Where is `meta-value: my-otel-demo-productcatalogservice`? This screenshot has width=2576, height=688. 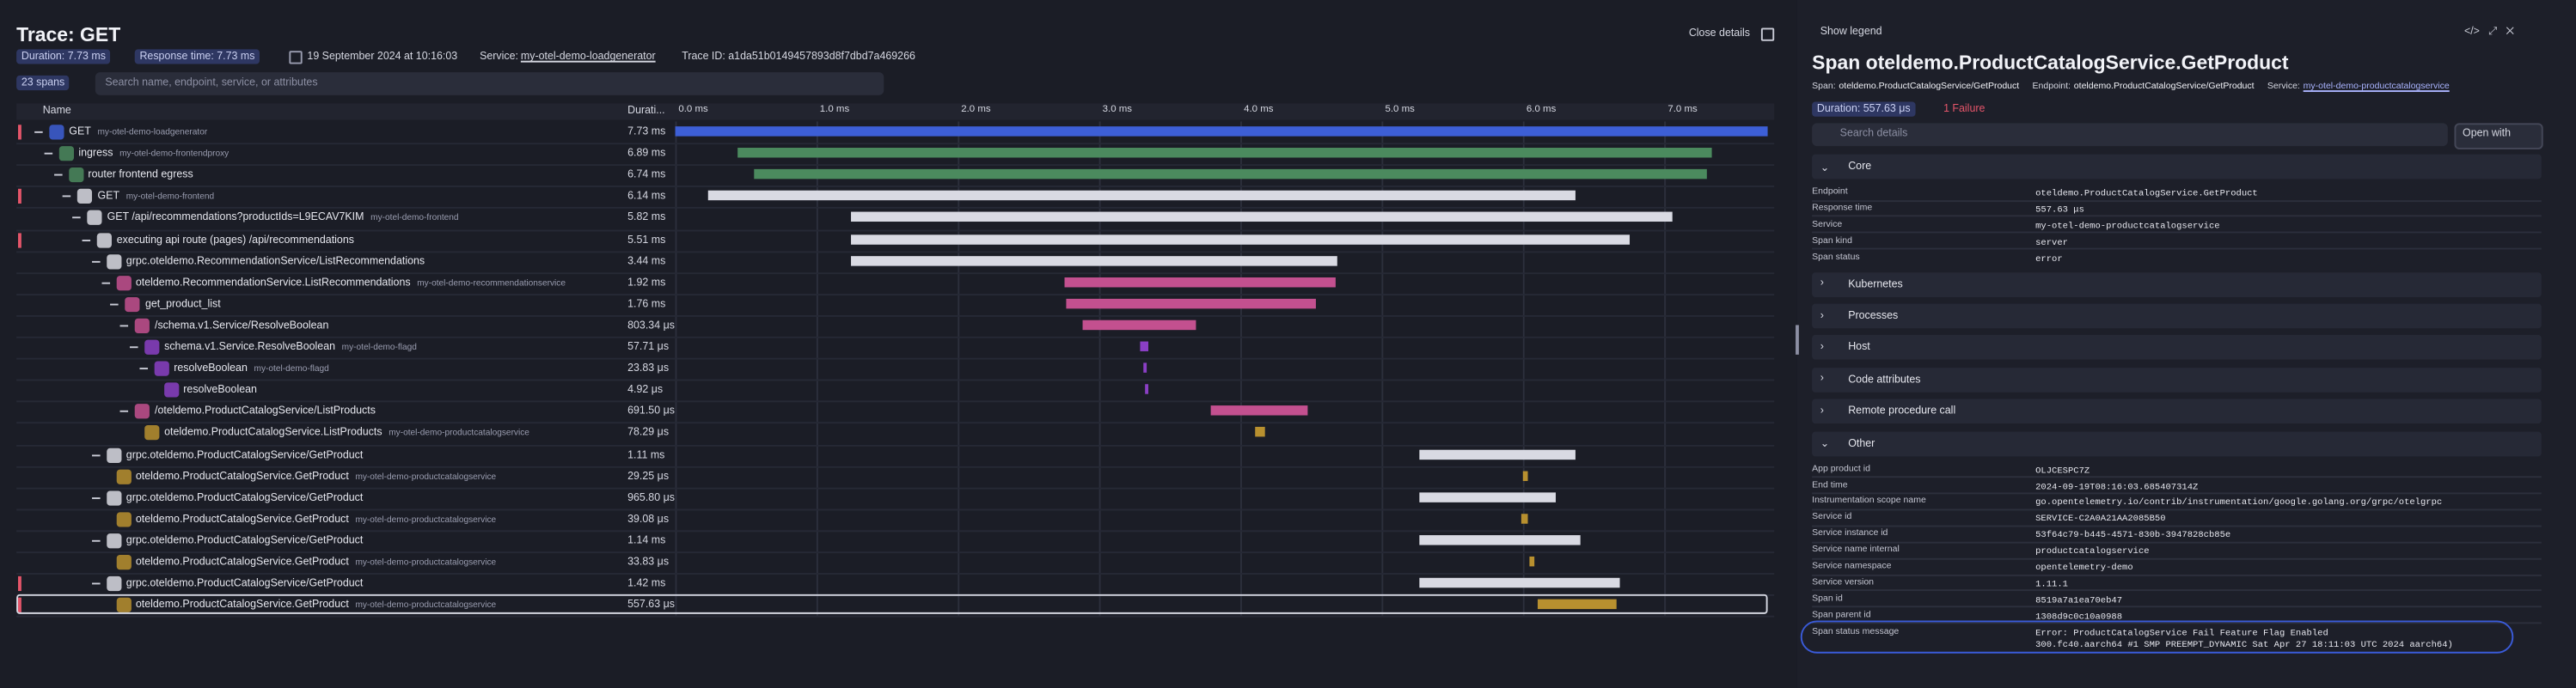 meta-value: my-otel-demo-productcatalogservice is located at coordinates (2376, 87).